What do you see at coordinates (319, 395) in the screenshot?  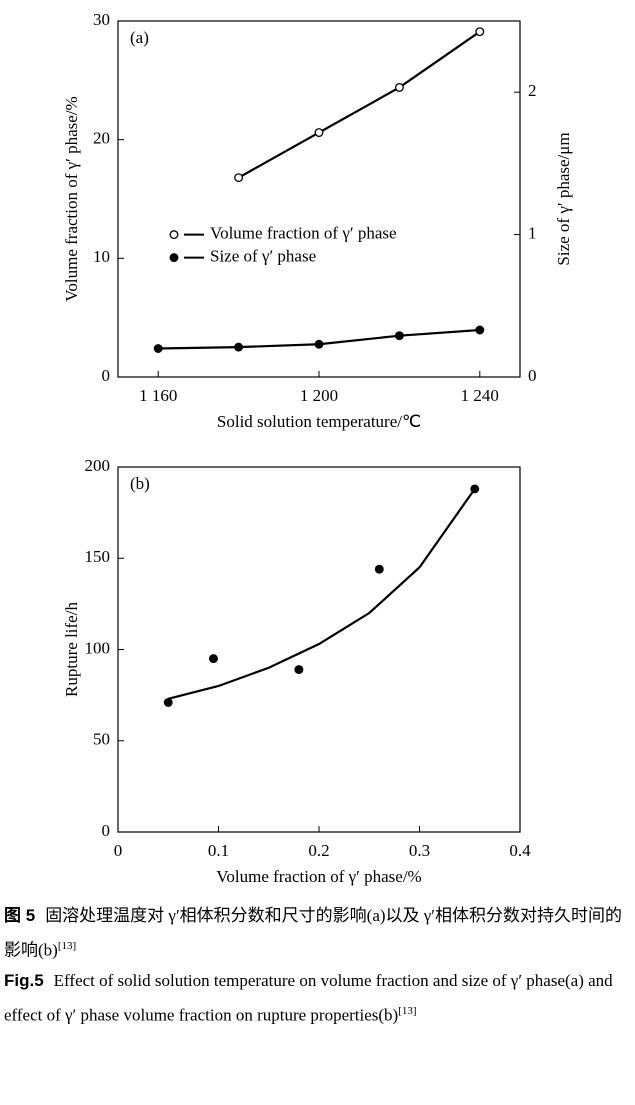 I see `x-tick-label: 1 200` at bounding box center [319, 395].